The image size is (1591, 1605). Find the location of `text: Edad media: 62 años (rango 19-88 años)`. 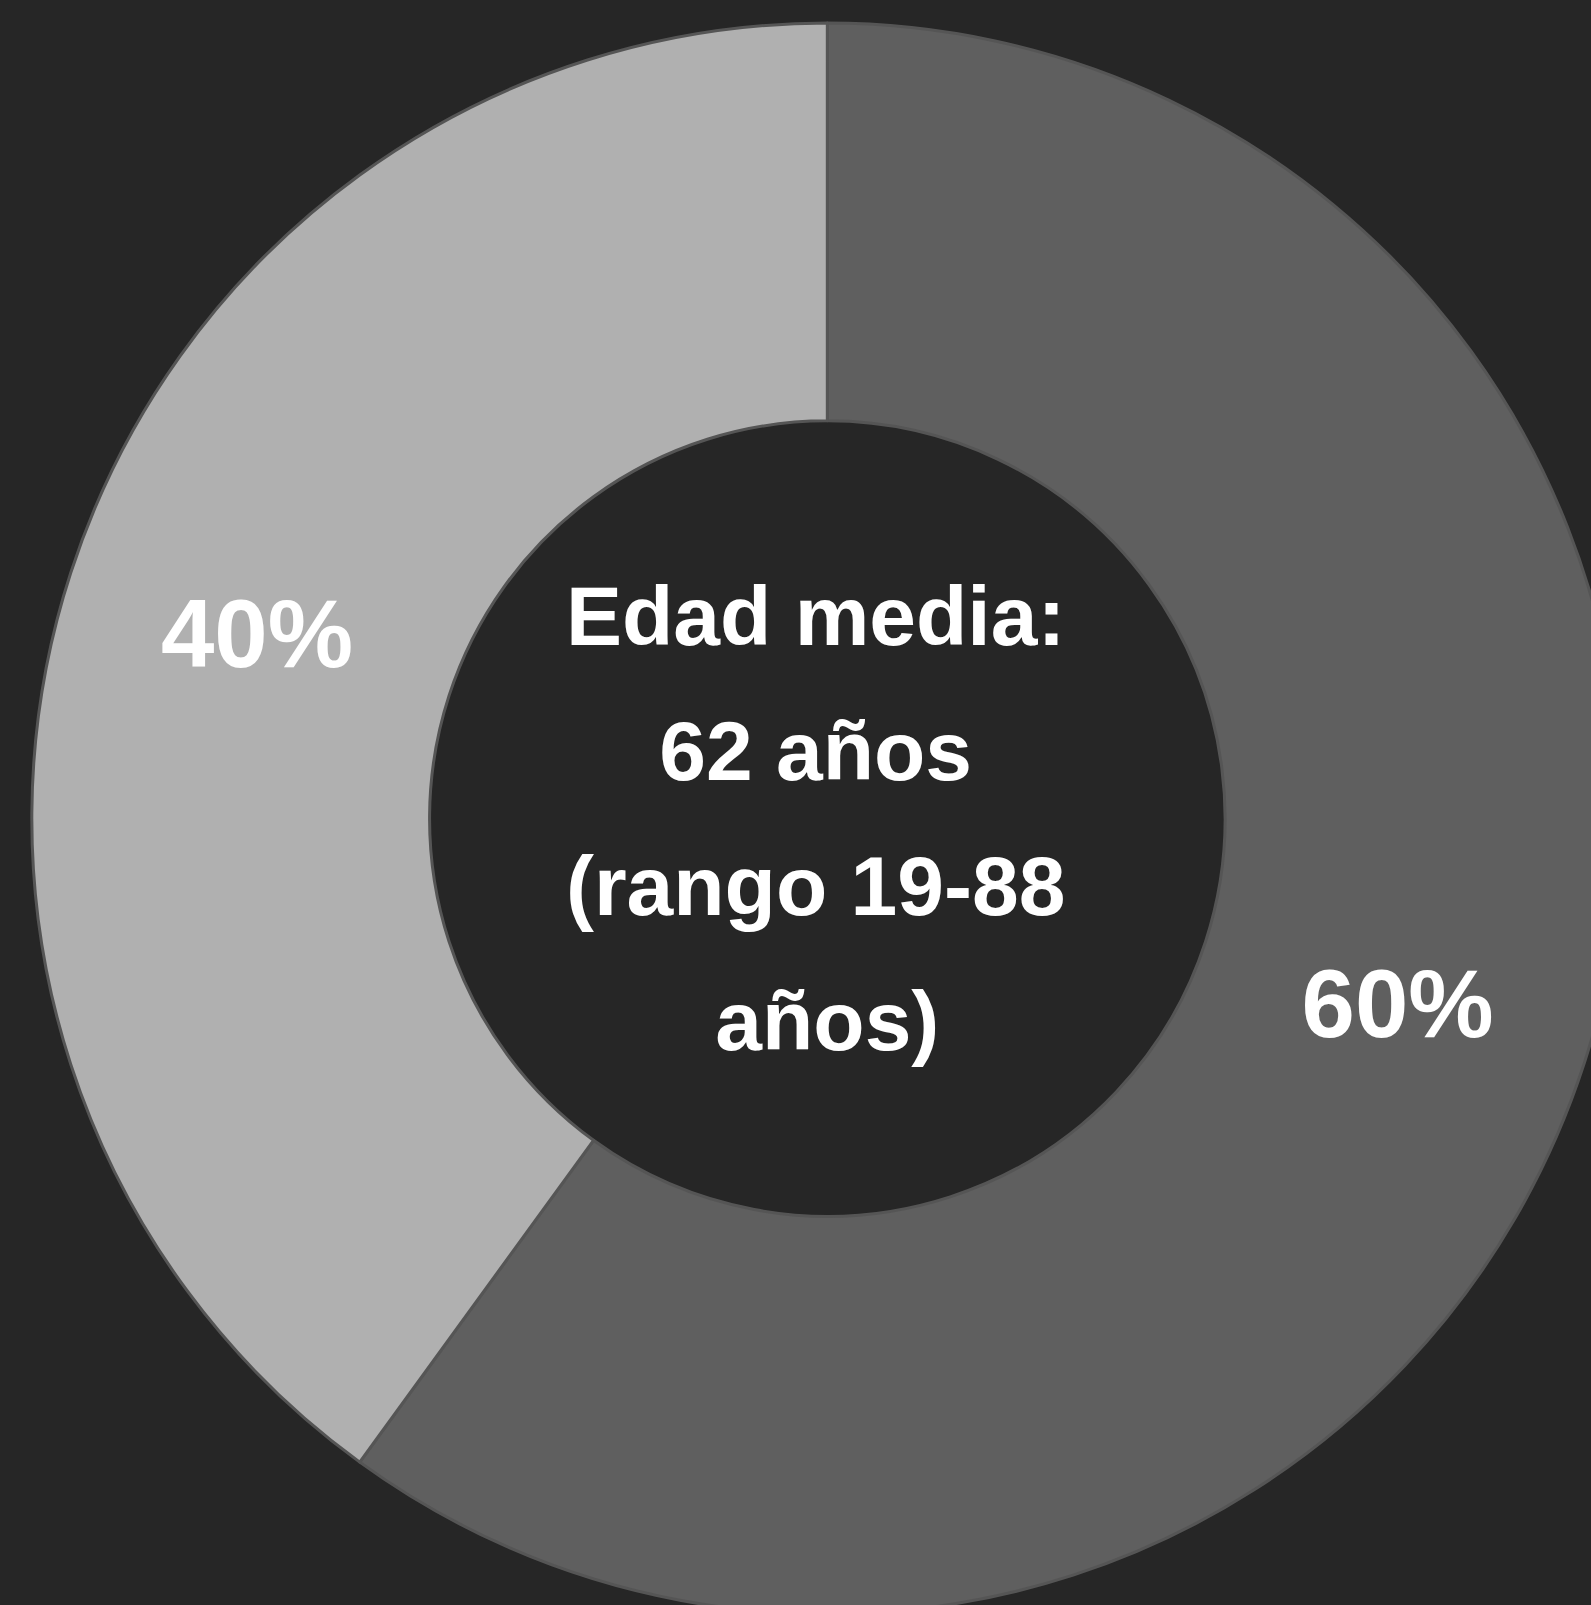

text: Edad media: 62 años (rango 19-88 años) is located at coordinates (827, 819).